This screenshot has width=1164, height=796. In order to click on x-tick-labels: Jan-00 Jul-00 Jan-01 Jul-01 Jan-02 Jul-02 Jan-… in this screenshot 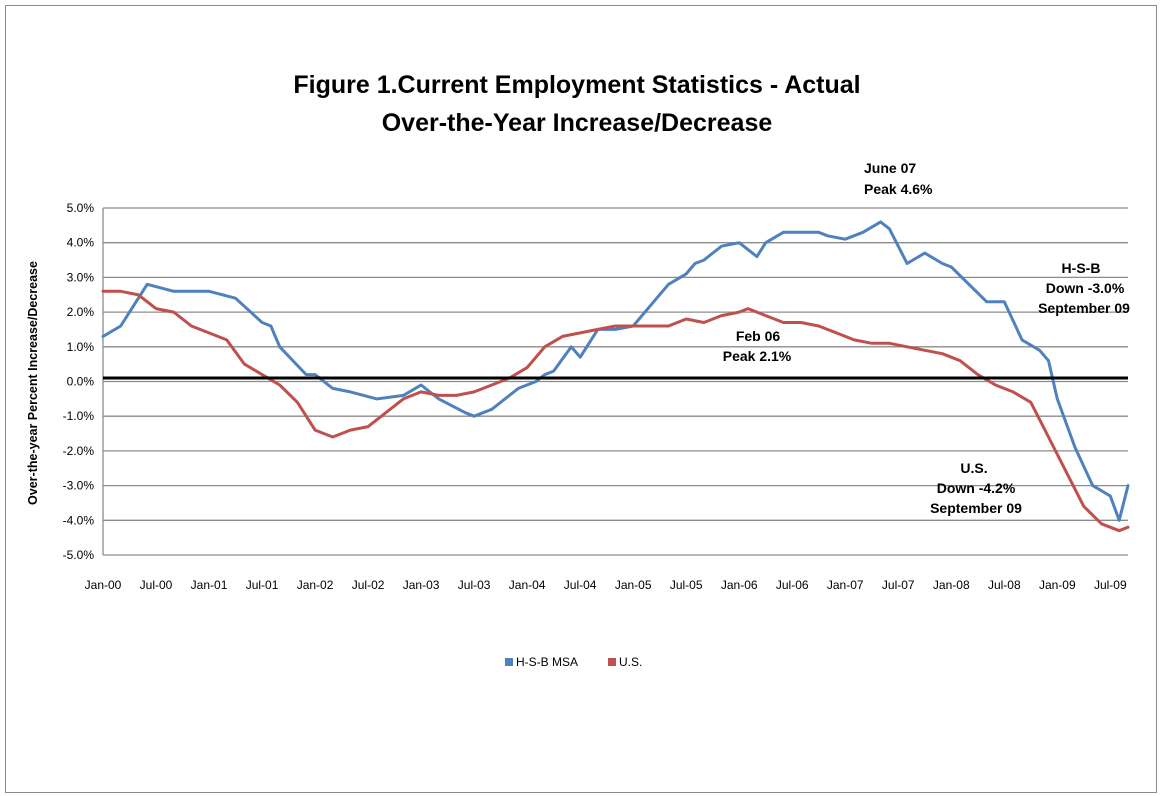, I will do `click(606, 585)`.